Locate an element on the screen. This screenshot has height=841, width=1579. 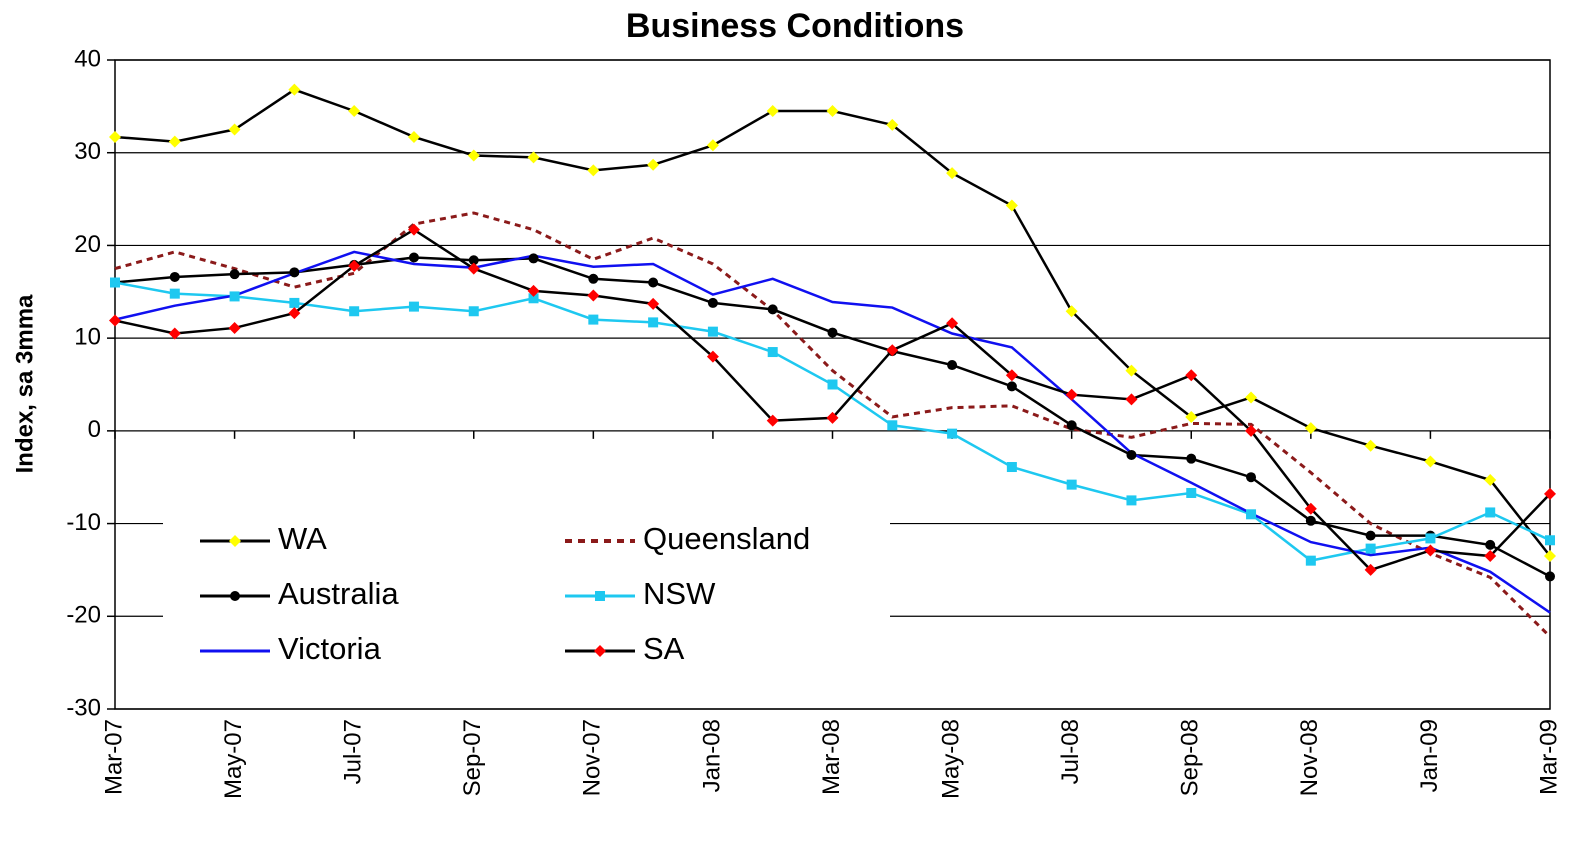
y-tick-label: 40 is located at coordinates (87, 58).